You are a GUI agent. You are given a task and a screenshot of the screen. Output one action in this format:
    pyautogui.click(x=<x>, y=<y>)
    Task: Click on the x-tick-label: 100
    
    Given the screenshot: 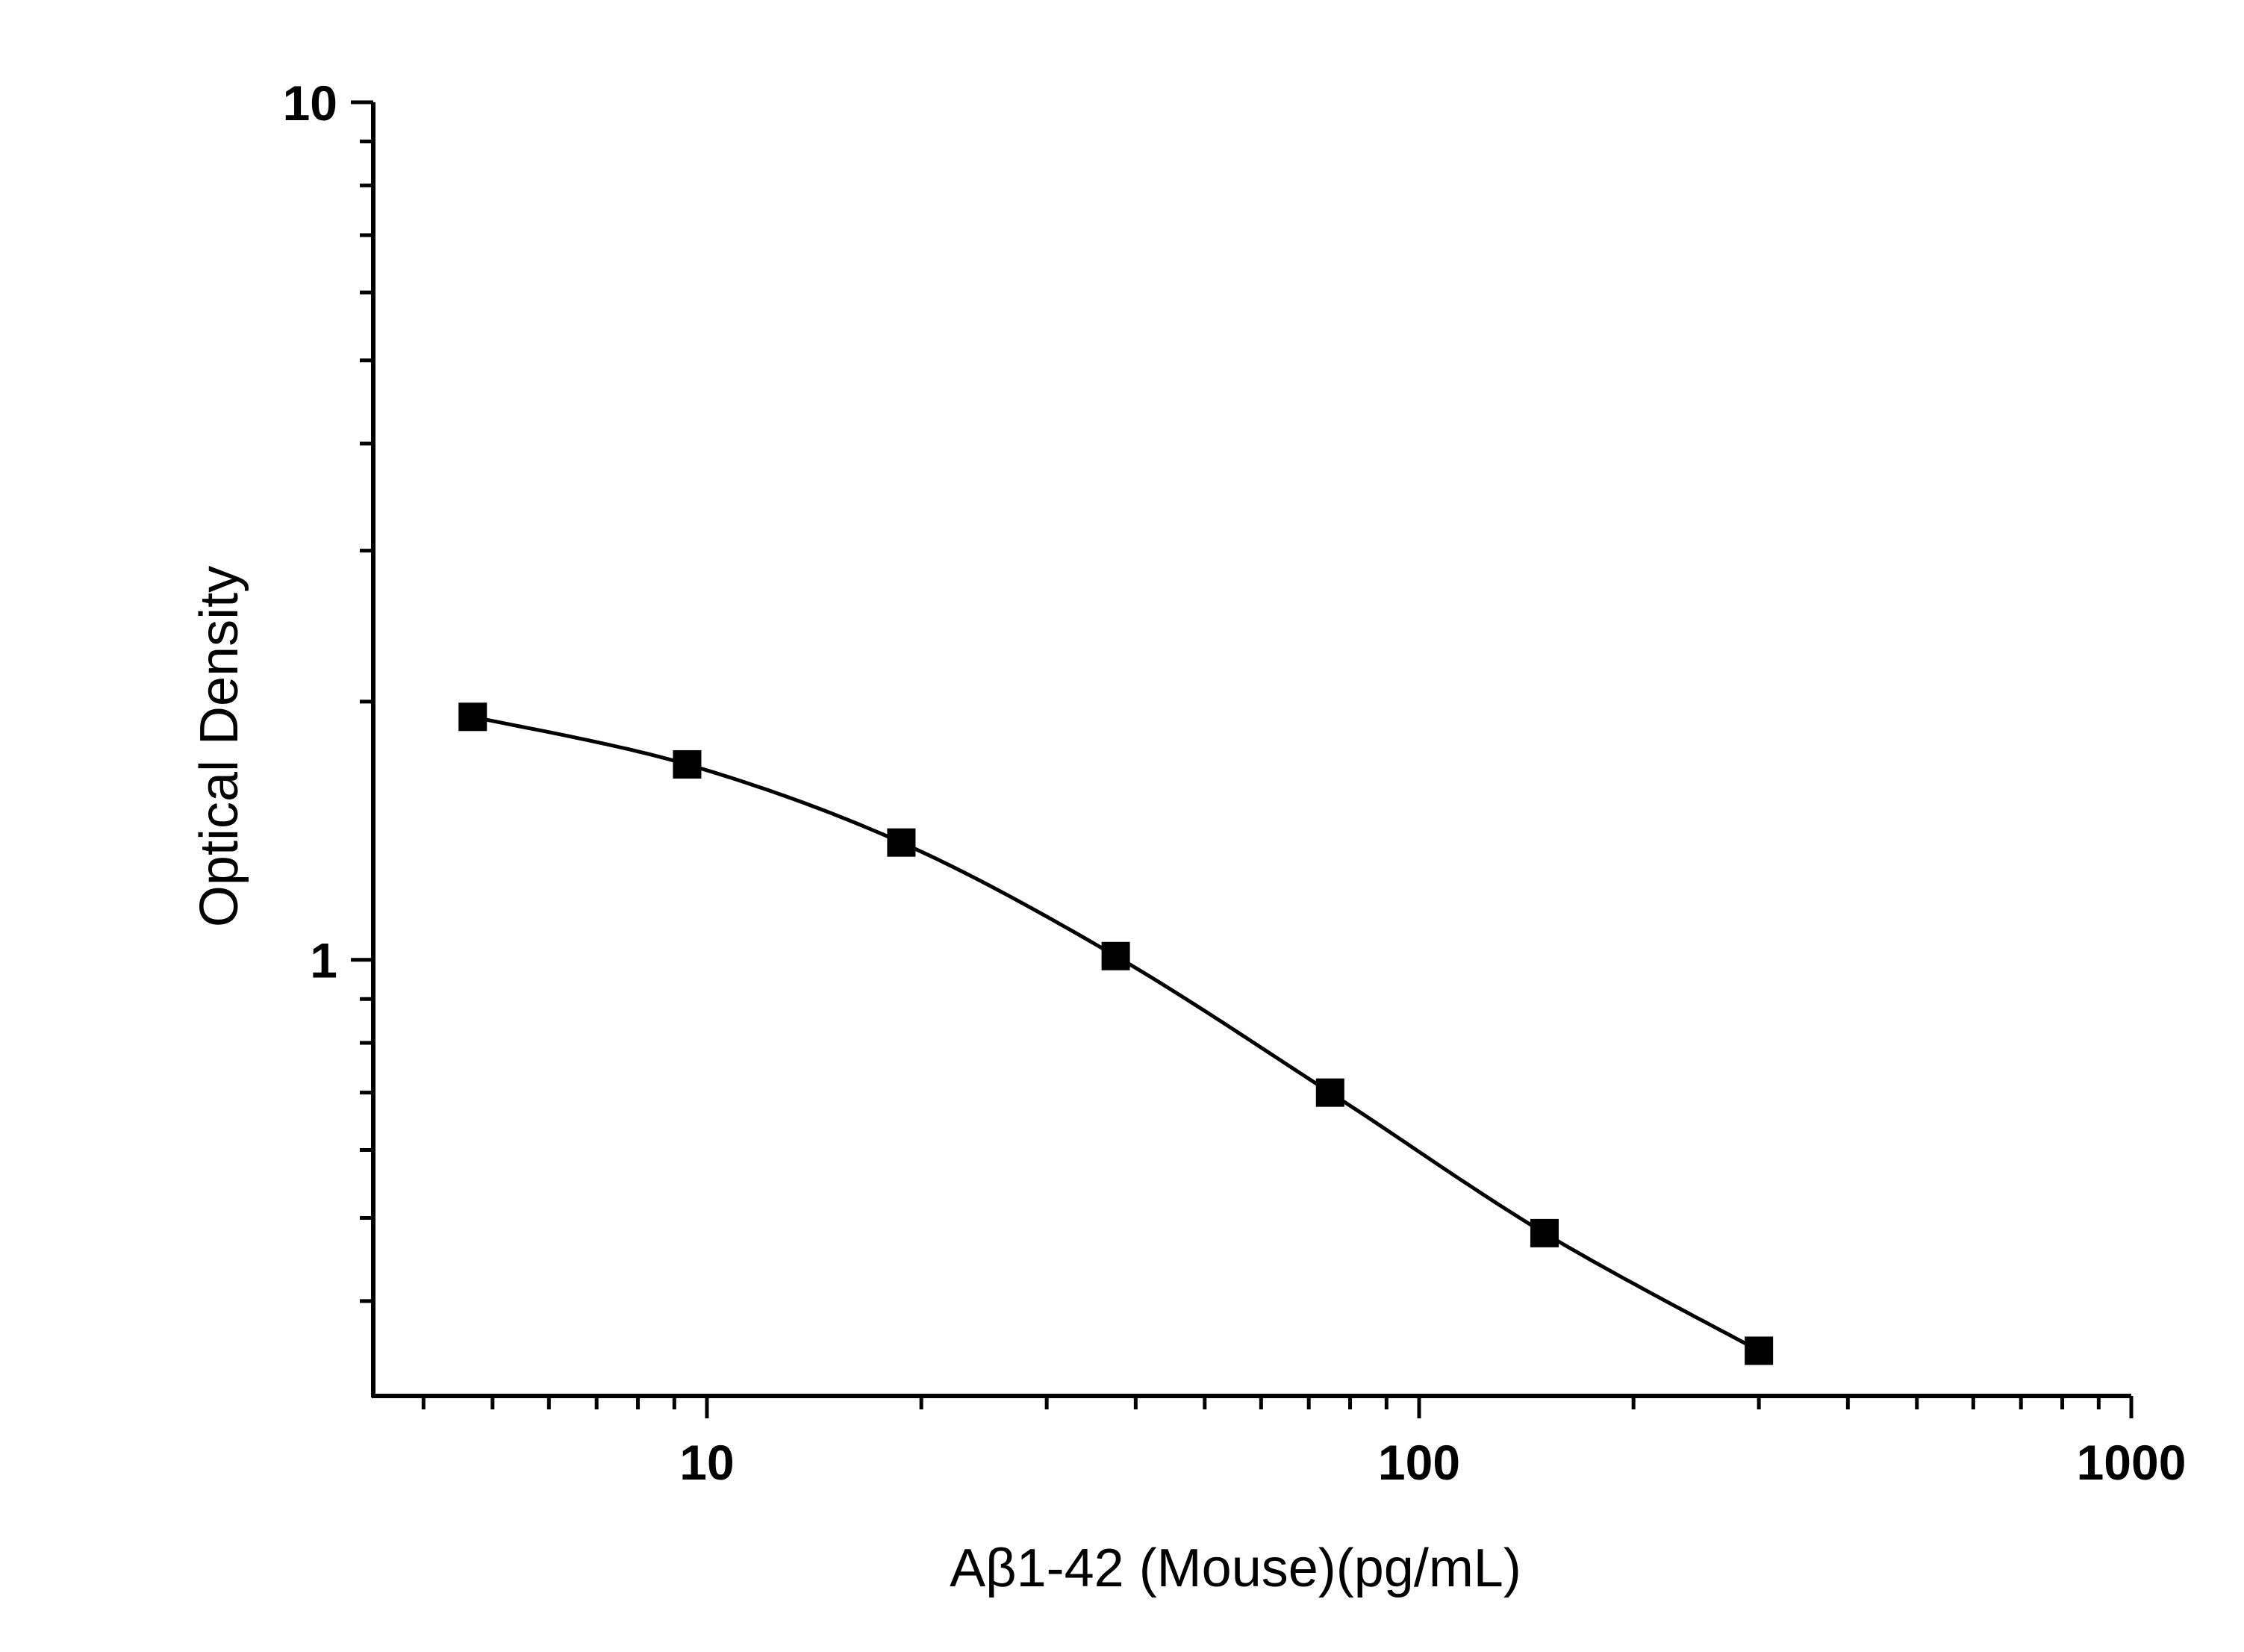 What is the action you would take?
    pyautogui.click(x=1419, y=1463)
    